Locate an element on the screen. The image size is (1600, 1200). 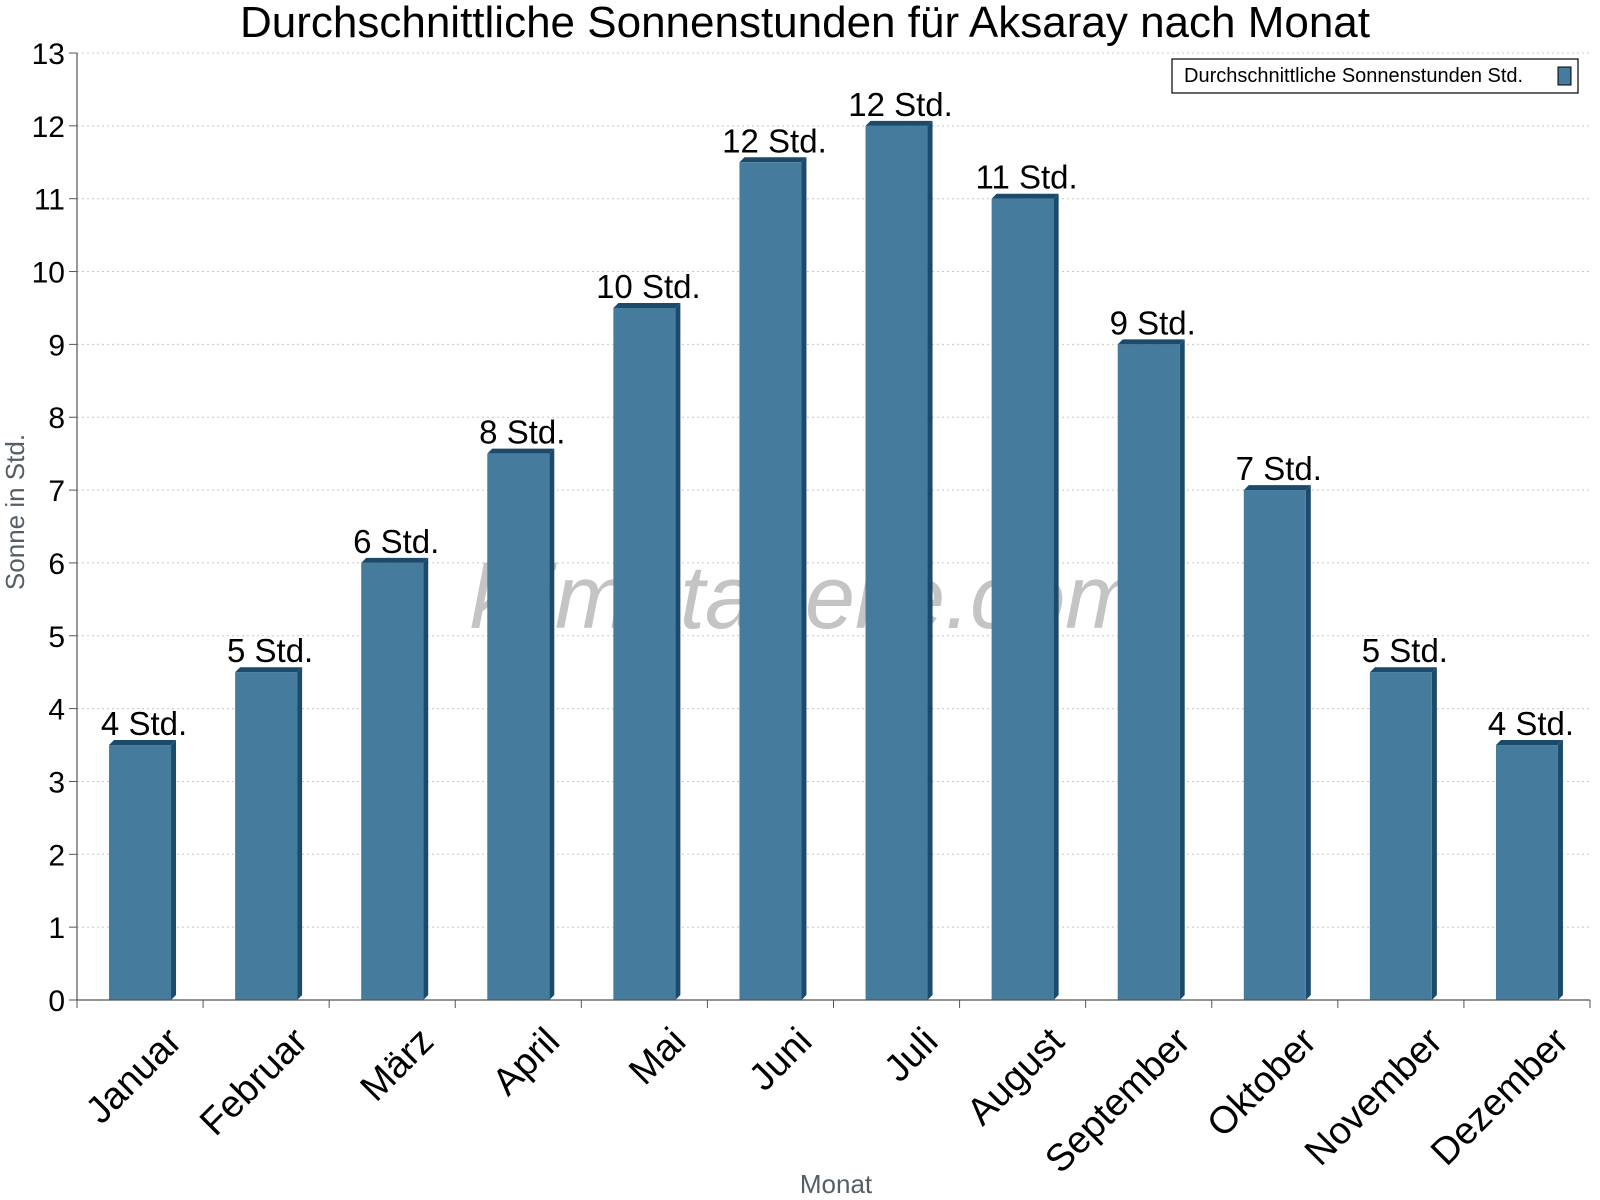
y-tick-label: 13 is located at coordinates (48, 54).